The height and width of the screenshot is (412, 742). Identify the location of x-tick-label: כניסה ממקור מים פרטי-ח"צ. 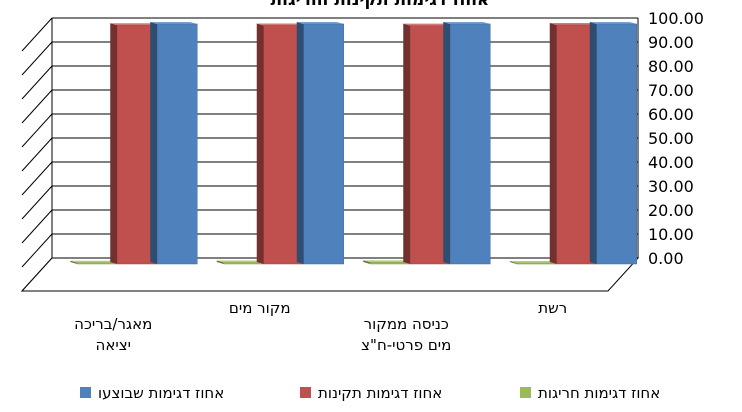
(406, 334).